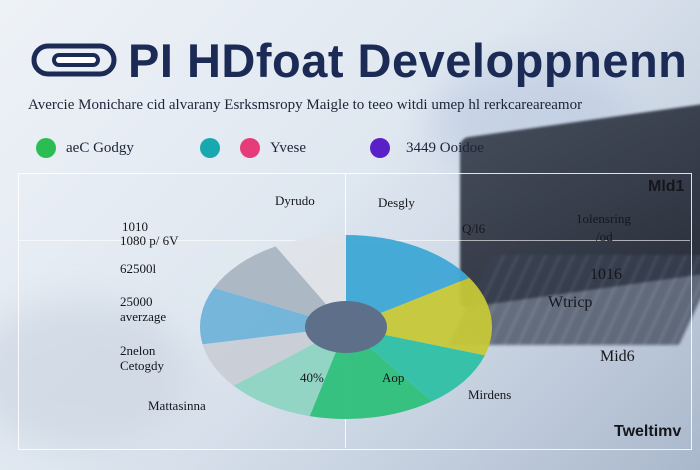  I want to click on legend-item: aeC Godgy, so click(85, 148).